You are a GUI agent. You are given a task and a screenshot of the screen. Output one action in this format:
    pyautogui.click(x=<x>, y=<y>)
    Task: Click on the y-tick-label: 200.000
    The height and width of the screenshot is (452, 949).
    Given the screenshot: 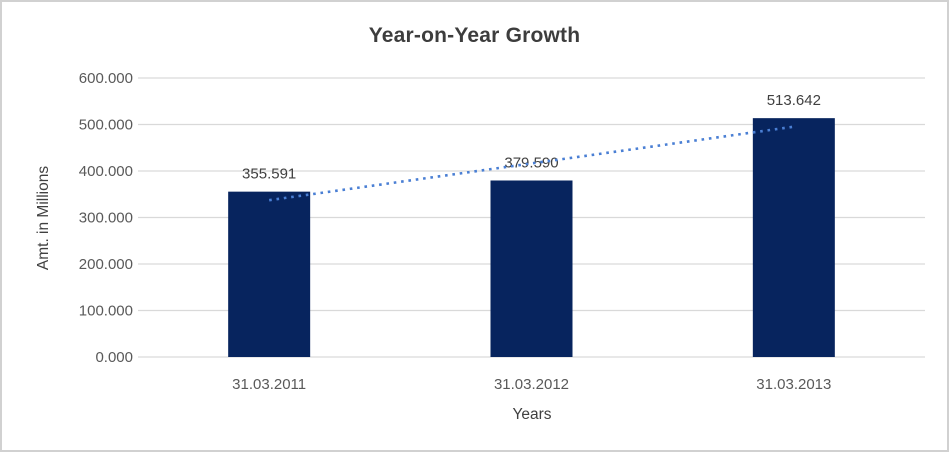 What is the action you would take?
    pyautogui.click(x=106, y=264)
    